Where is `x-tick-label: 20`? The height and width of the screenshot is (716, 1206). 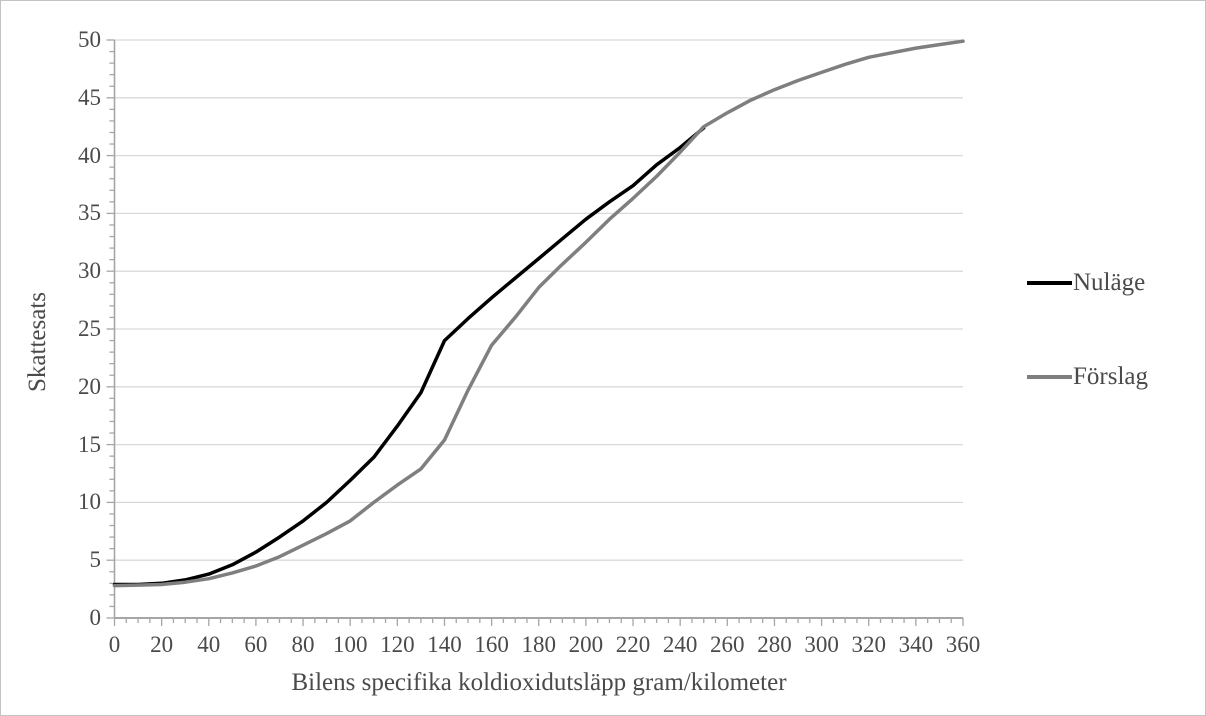 x-tick-label: 20 is located at coordinates (162, 644).